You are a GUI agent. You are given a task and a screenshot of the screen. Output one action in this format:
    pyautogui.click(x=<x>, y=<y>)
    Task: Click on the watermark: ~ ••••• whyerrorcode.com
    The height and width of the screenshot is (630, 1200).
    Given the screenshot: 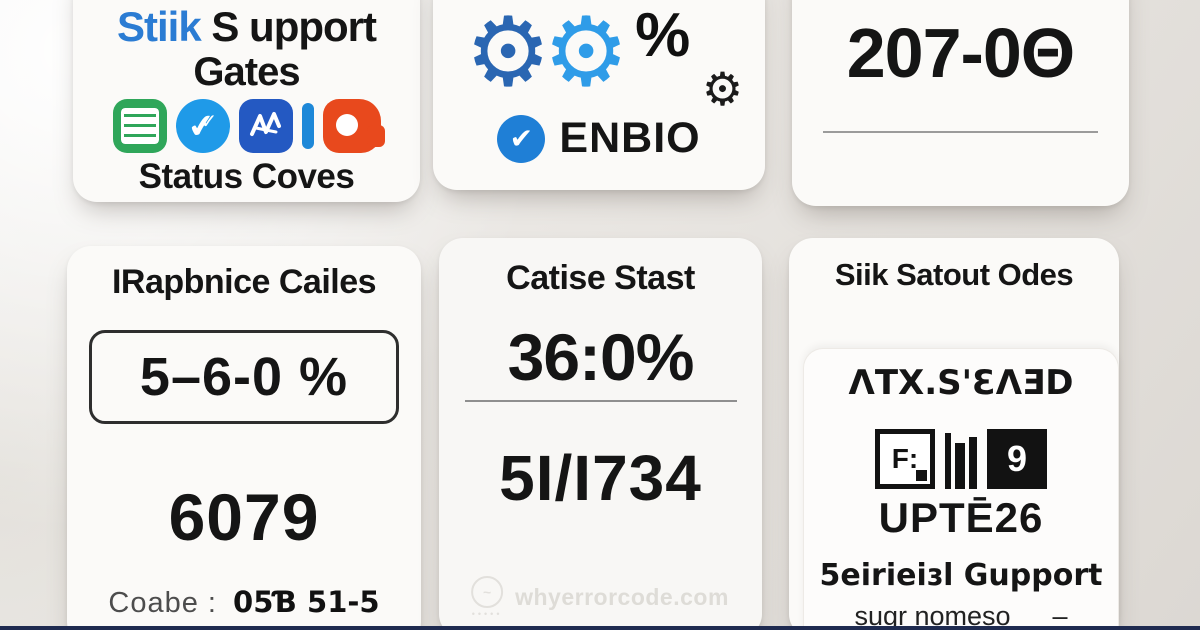 What is the action you would take?
    pyautogui.click(x=600, y=597)
    